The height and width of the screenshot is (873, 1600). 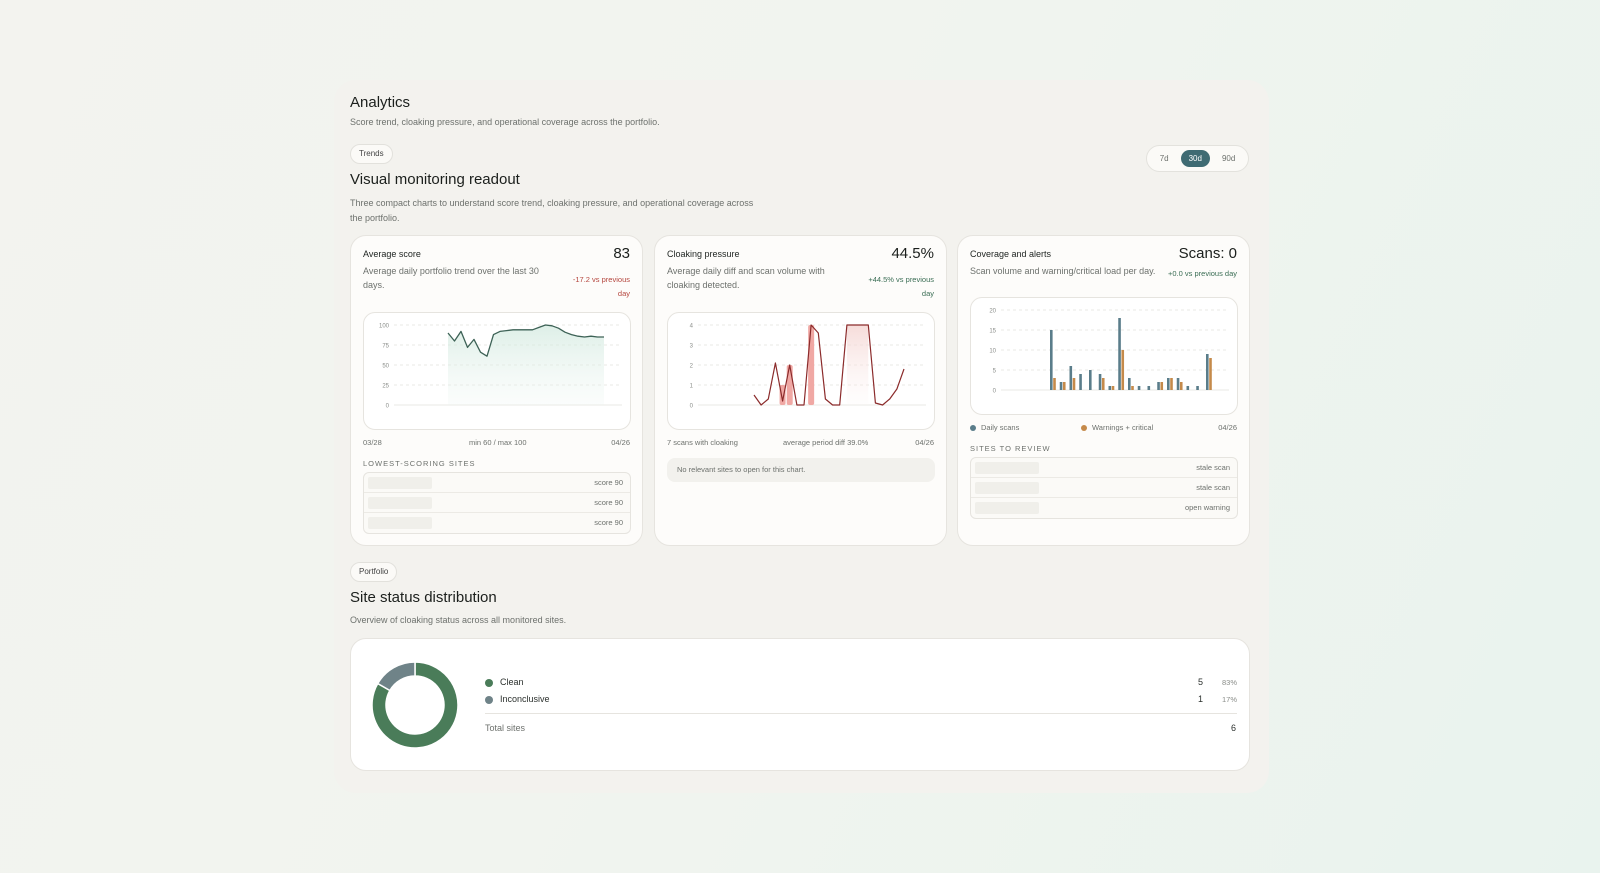 What do you see at coordinates (1104, 356) in the screenshot?
I see `coverage-chart: 20 15 10 5 0` at bounding box center [1104, 356].